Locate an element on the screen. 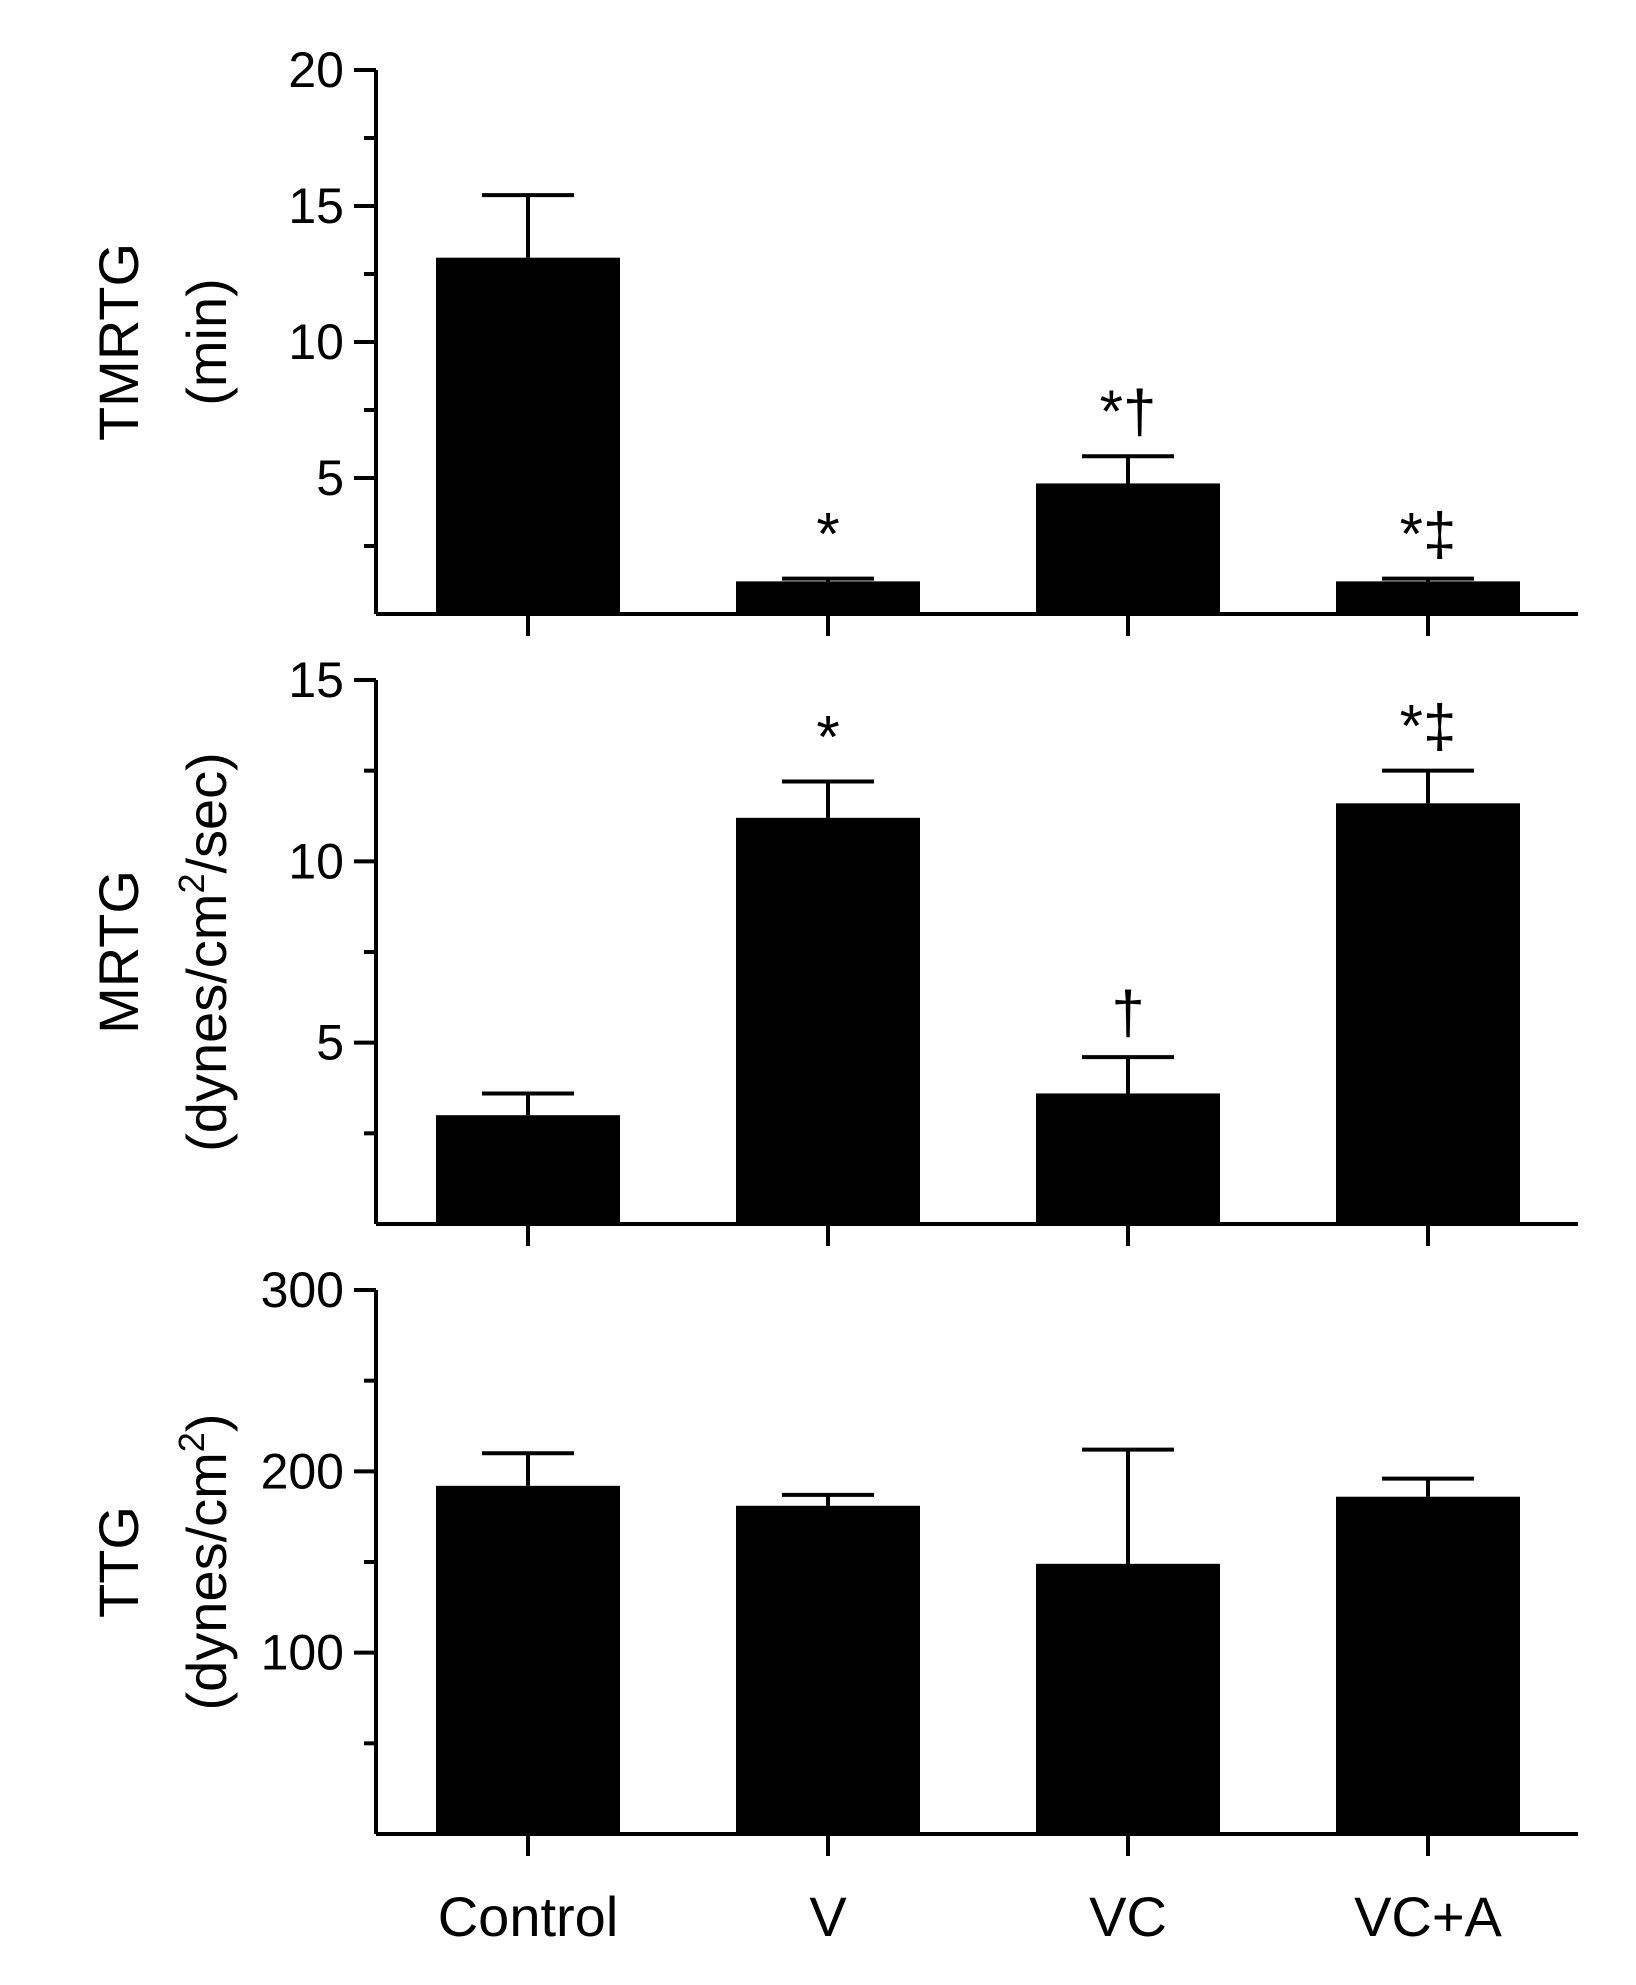  y-axis-subtitle: (min) is located at coordinates (206, 342).